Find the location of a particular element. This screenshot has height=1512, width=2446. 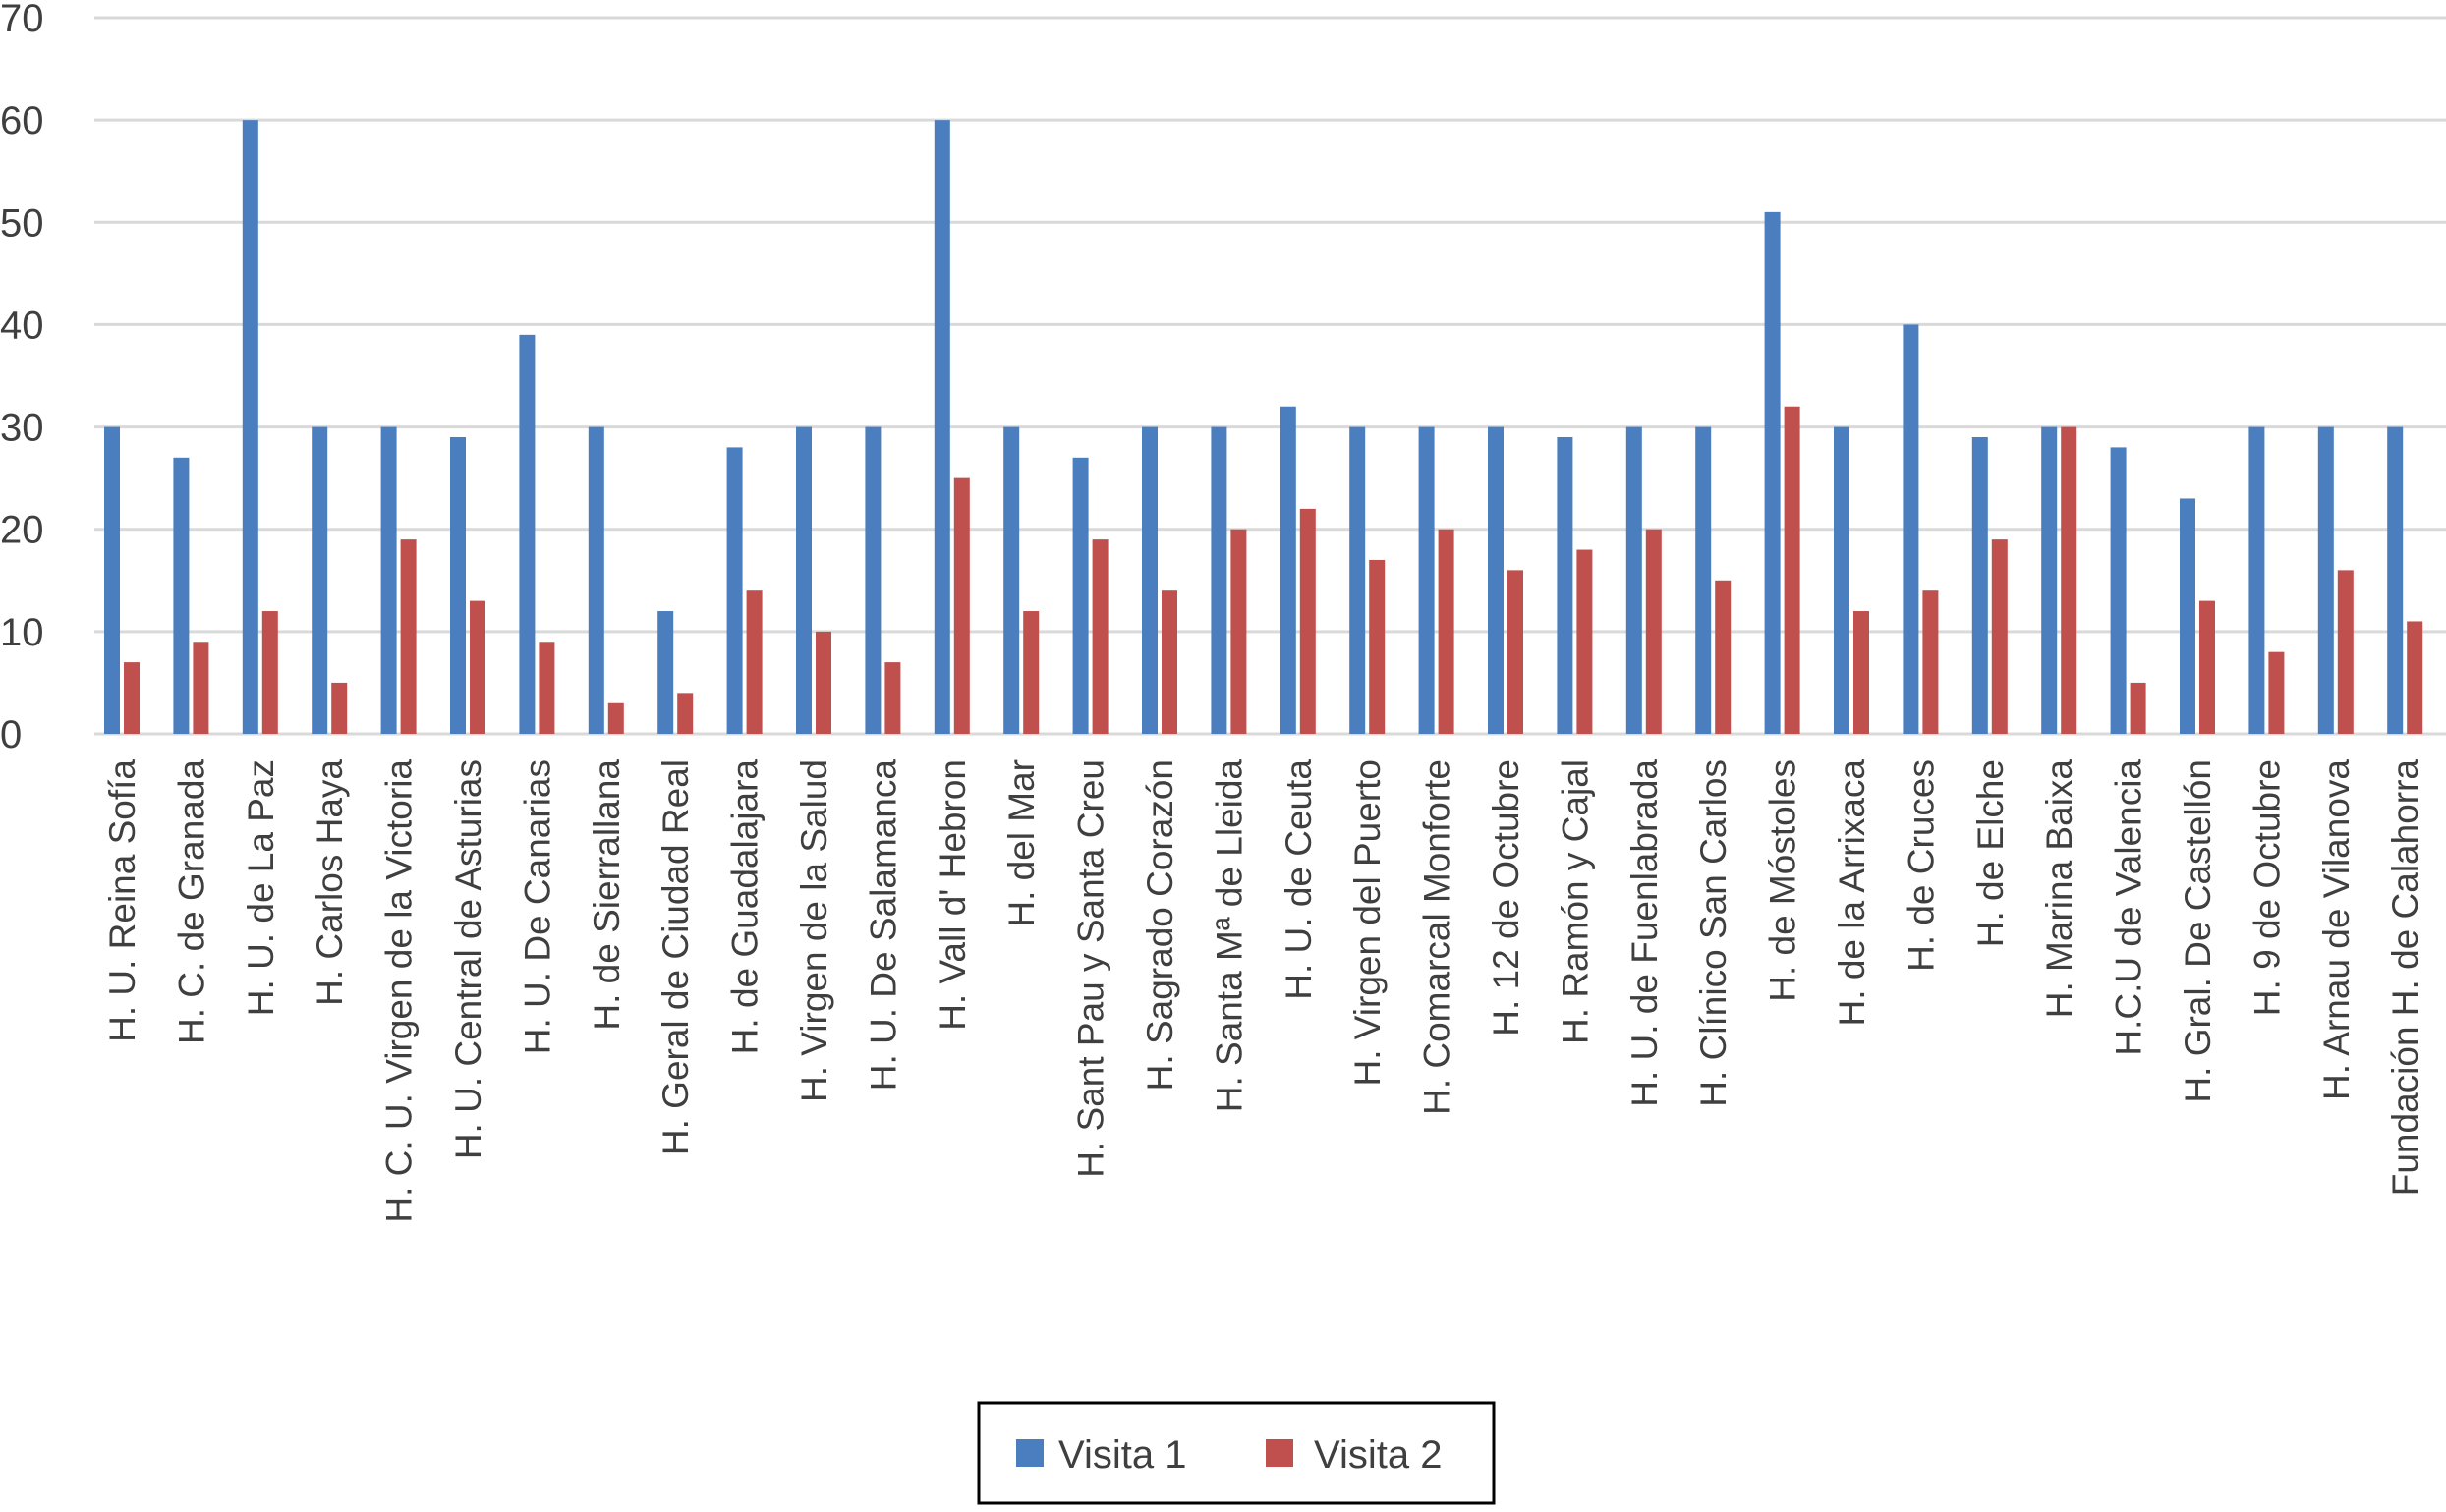

x-tick-label: H.C.U de Valencia is located at coordinates (2129, 907).